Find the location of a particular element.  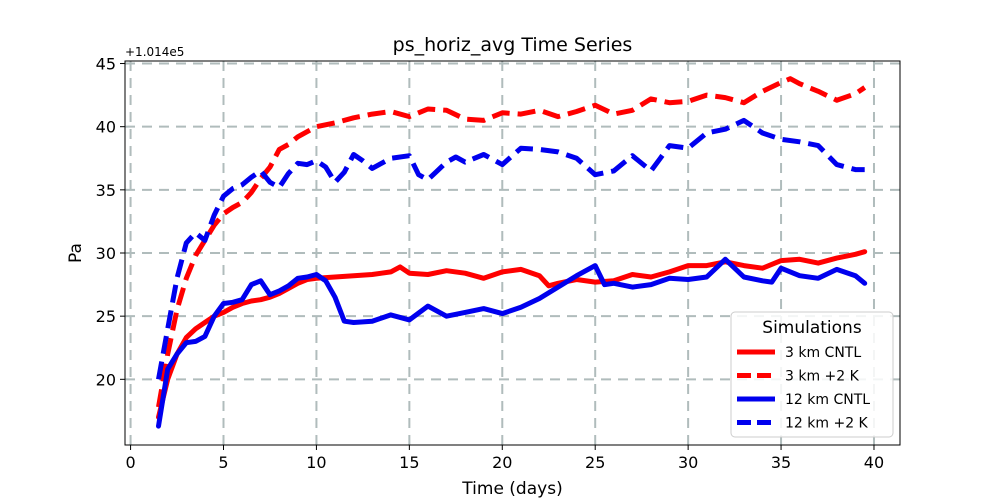

x-ticks: 0 5 10 15 20 25 30 35 40 is located at coordinates (504, 458).